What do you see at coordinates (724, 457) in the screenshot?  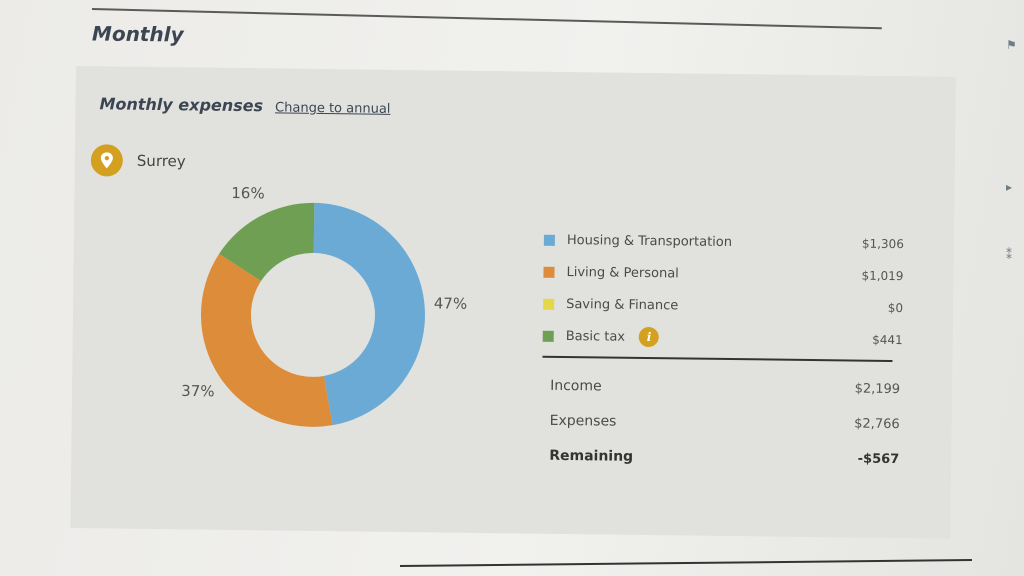 I see `remaining-row: Remaining -$567` at bounding box center [724, 457].